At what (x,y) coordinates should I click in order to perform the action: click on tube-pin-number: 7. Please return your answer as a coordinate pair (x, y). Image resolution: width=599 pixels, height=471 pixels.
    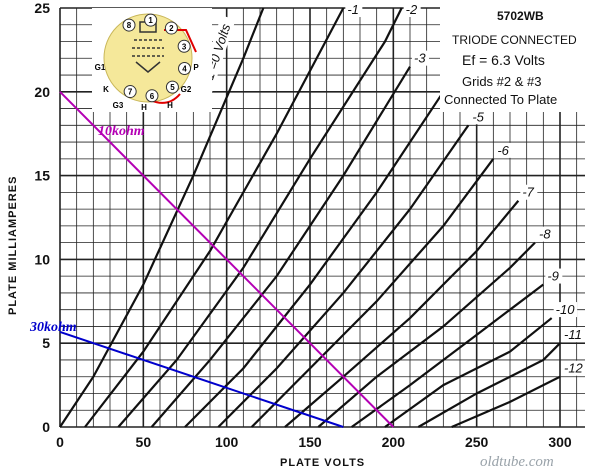
    Looking at the image, I should click on (130, 92).